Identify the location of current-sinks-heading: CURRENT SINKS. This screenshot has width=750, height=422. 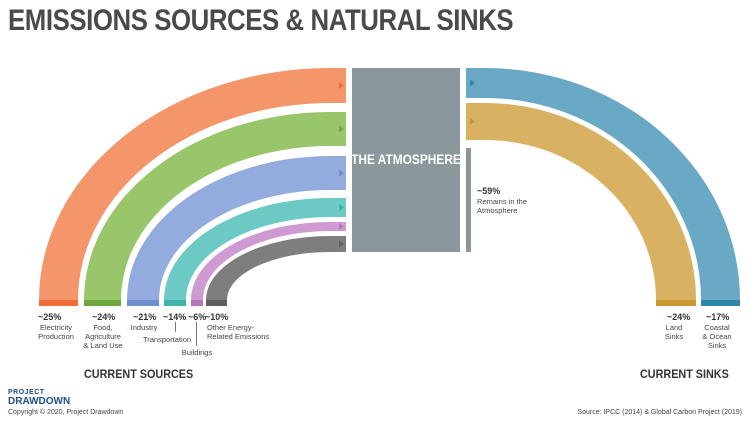
(684, 374).